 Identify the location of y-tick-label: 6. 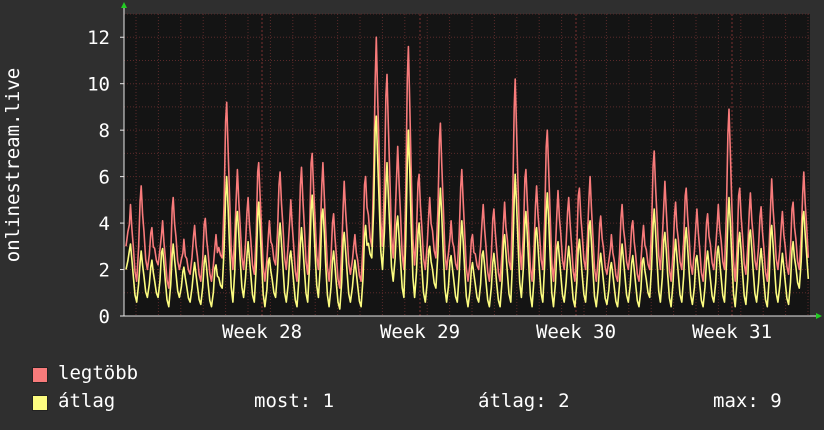
(104, 178).